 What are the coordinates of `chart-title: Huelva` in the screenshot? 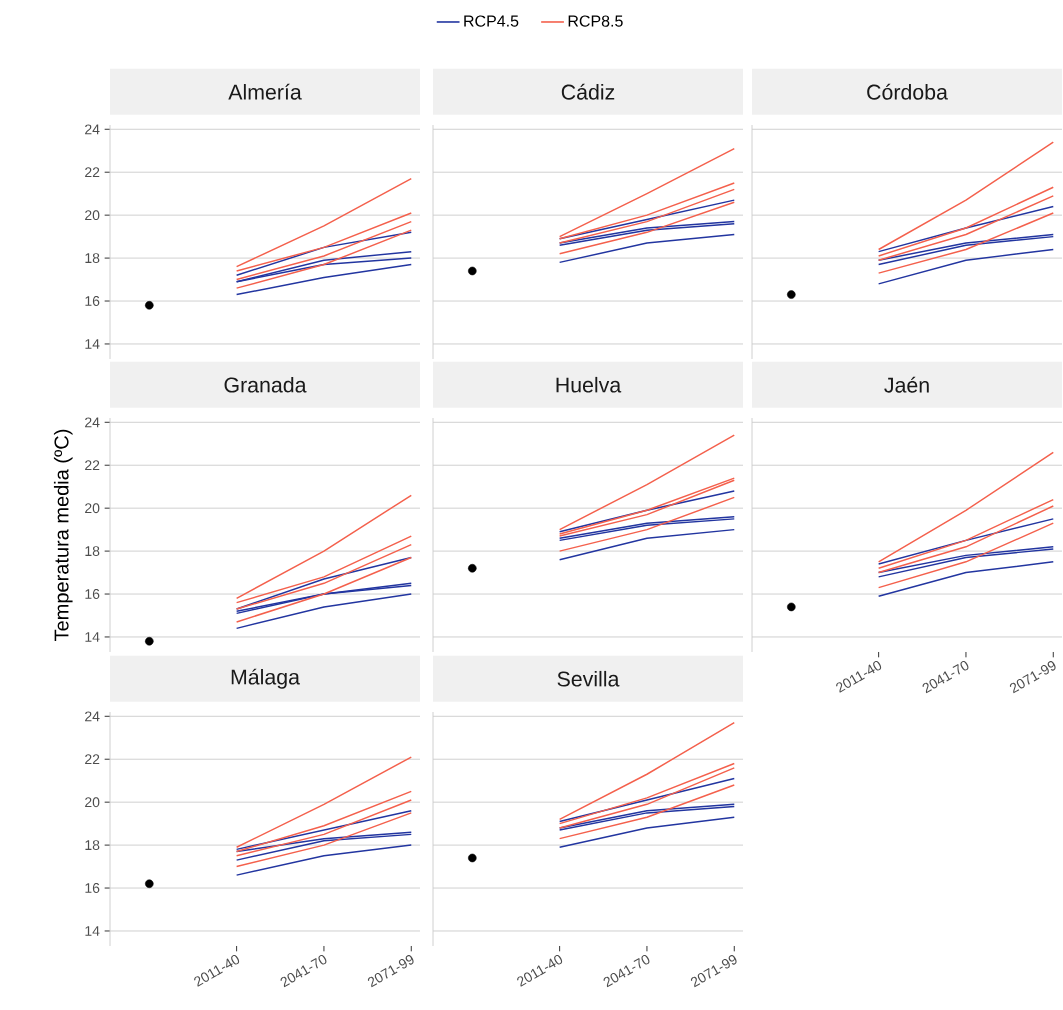 It's located at (589, 384).